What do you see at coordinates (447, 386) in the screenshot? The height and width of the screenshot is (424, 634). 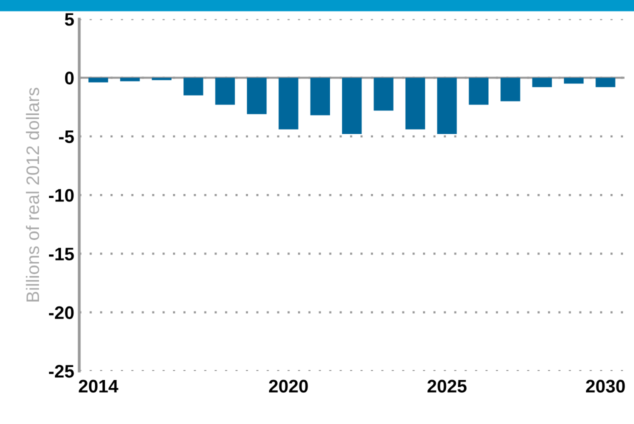 I see `x-tick-label: 2025` at bounding box center [447, 386].